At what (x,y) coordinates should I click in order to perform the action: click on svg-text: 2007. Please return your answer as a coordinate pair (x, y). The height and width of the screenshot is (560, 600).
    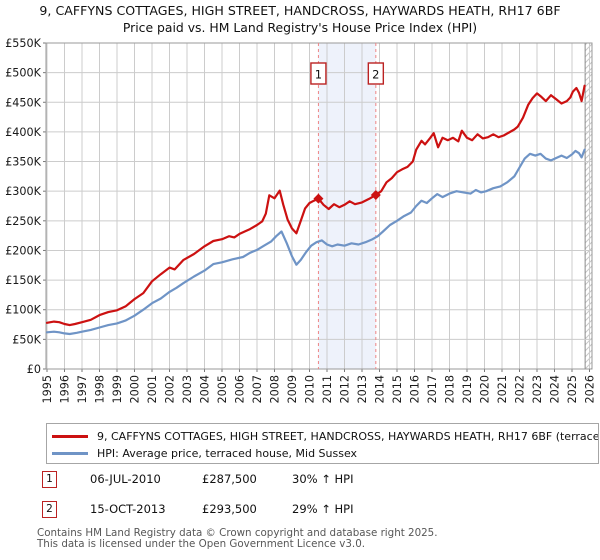
    Looking at the image, I should click on (257, 389).